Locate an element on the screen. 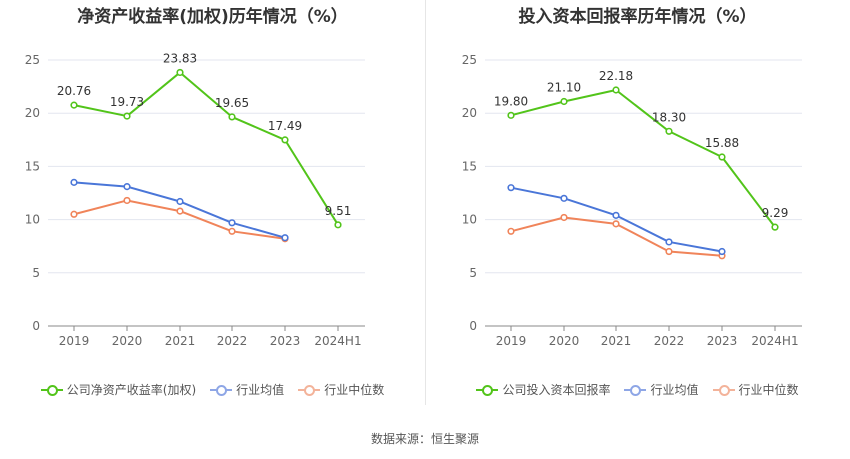 The image size is (850, 459). legend-item-company: 公司净资产收益率(加权) is located at coordinates (118, 389).